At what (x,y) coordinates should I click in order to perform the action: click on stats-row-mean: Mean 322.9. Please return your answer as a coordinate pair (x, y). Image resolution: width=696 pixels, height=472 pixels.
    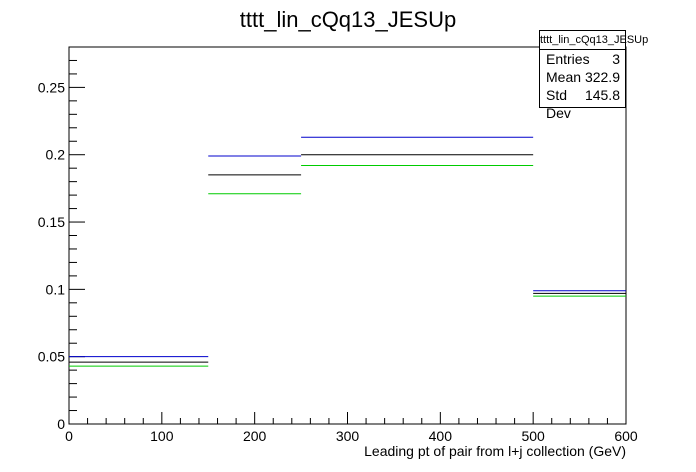
    Looking at the image, I should click on (582, 77).